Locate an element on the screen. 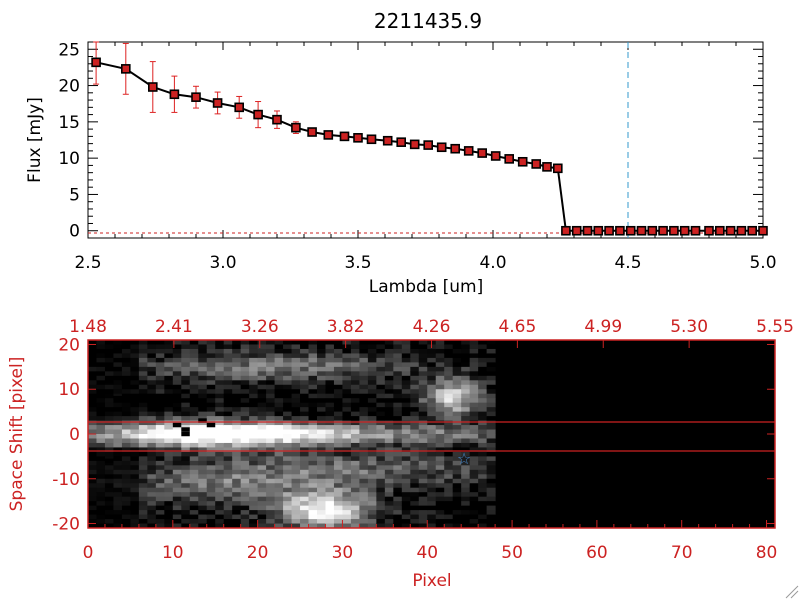 Image resolution: width=800 pixels, height=600 pixels. data-point is located at coordinates (630, 230).